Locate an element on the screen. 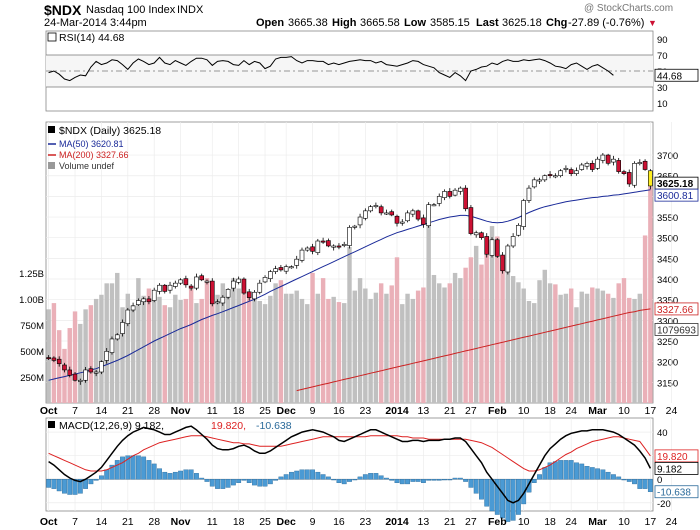 The image size is (700, 530). price-tick-3550: 3550 is located at coordinates (667, 218).